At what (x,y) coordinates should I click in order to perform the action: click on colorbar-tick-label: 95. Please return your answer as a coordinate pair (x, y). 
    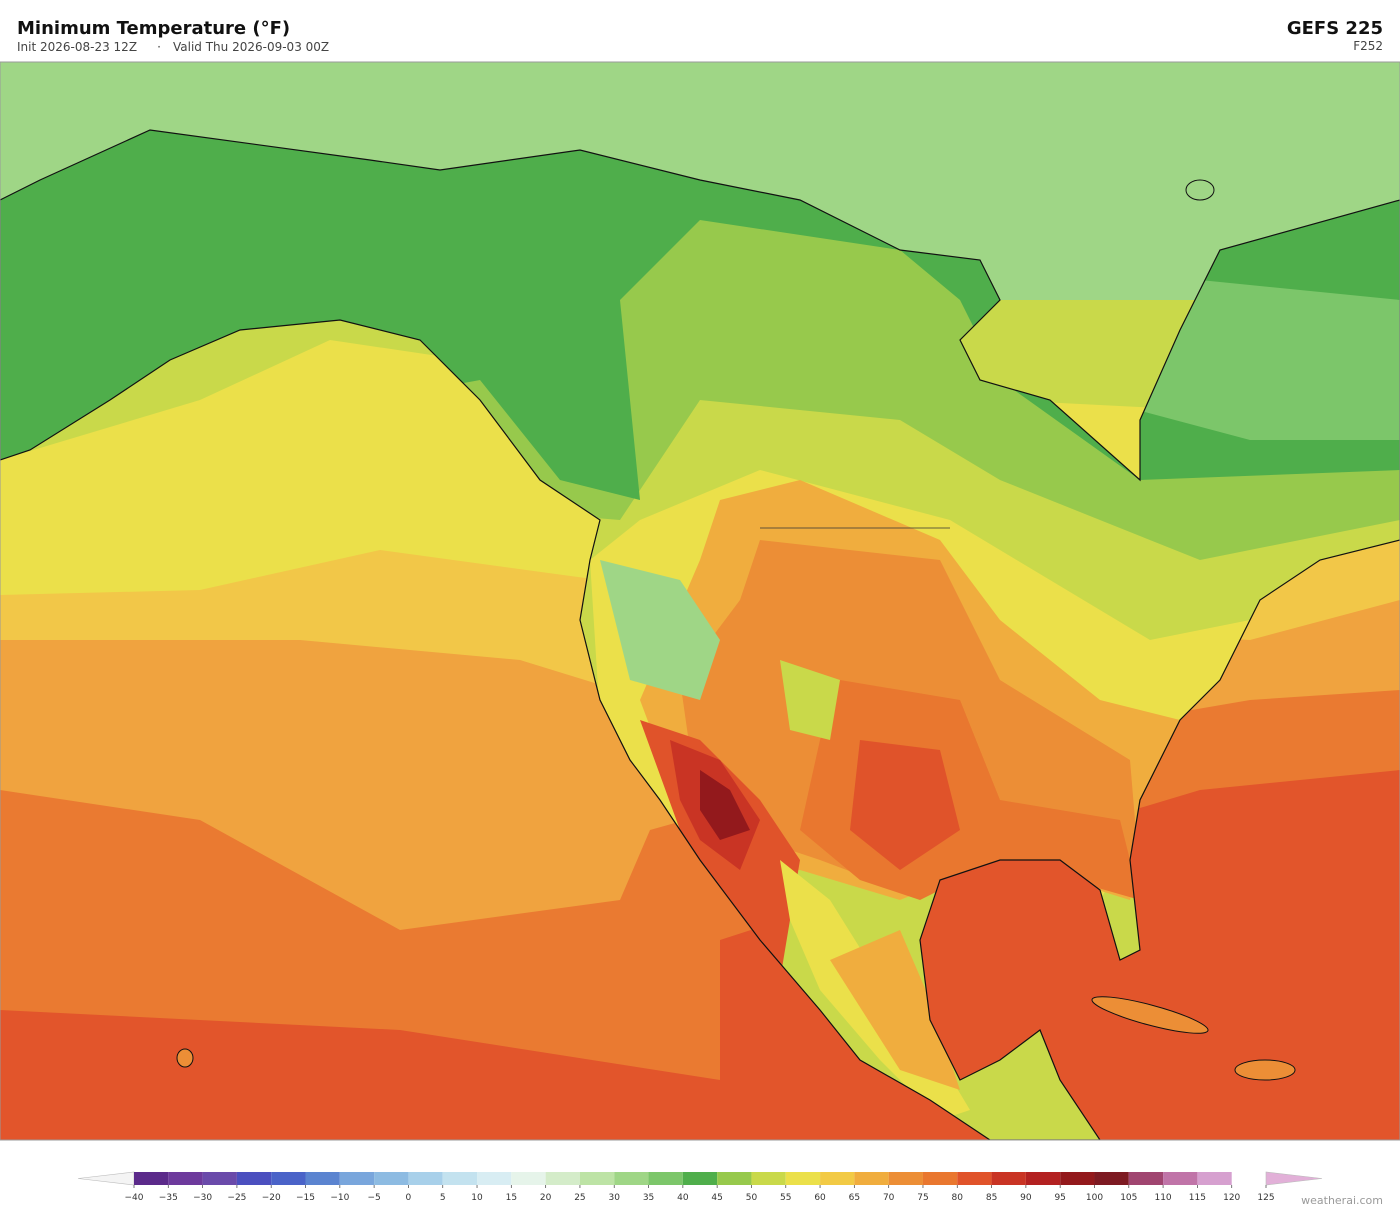
    Looking at the image, I should click on (1059, 1198).